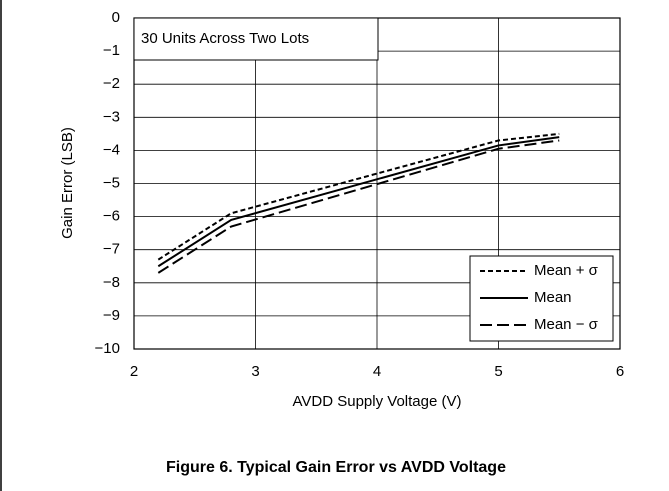 This screenshot has height=491, width=669. What do you see at coordinates (111, 282) in the screenshot?
I see `y-tick-label: −8` at bounding box center [111, 282].